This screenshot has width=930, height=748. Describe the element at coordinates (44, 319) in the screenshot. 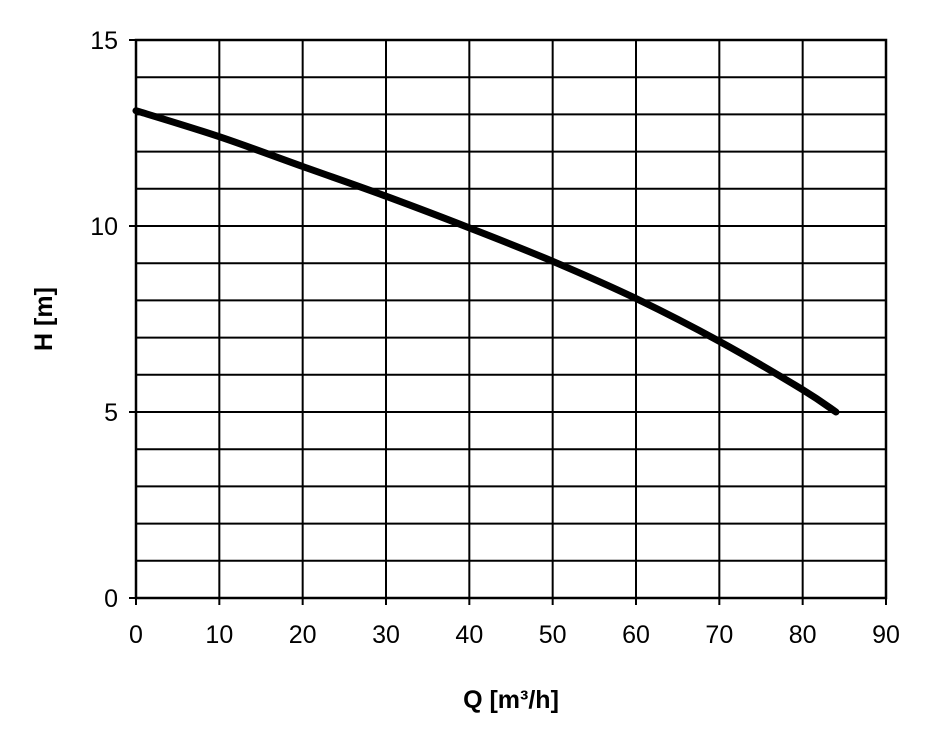

I see `y-axis-title: H [m]` at that location.